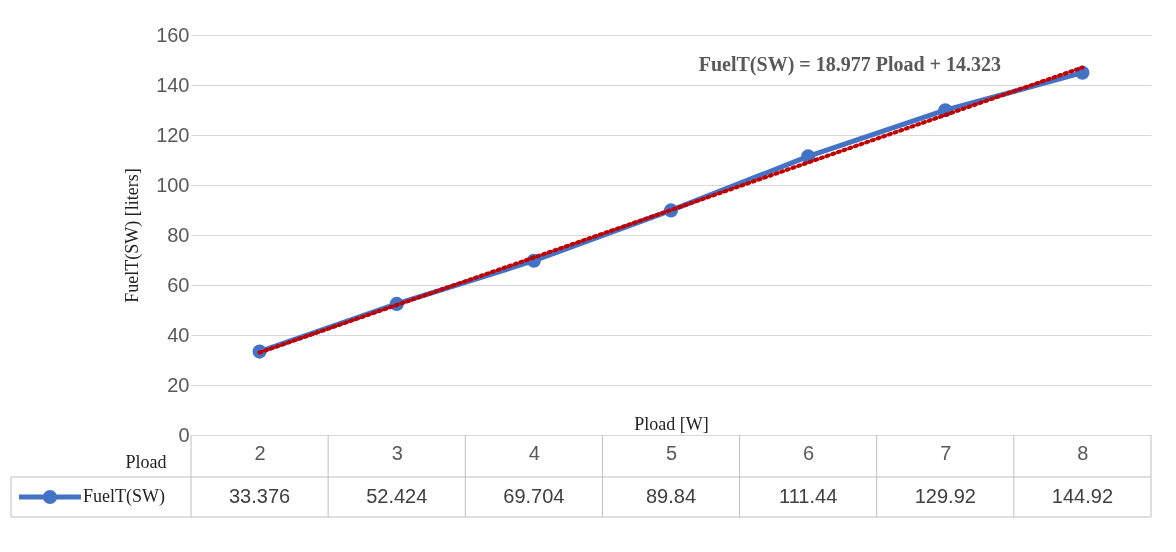  What do you see at coordinates (178, 234) in the screenshot?
I see `y-tick-label: 80` at bounding box center [178, 234].